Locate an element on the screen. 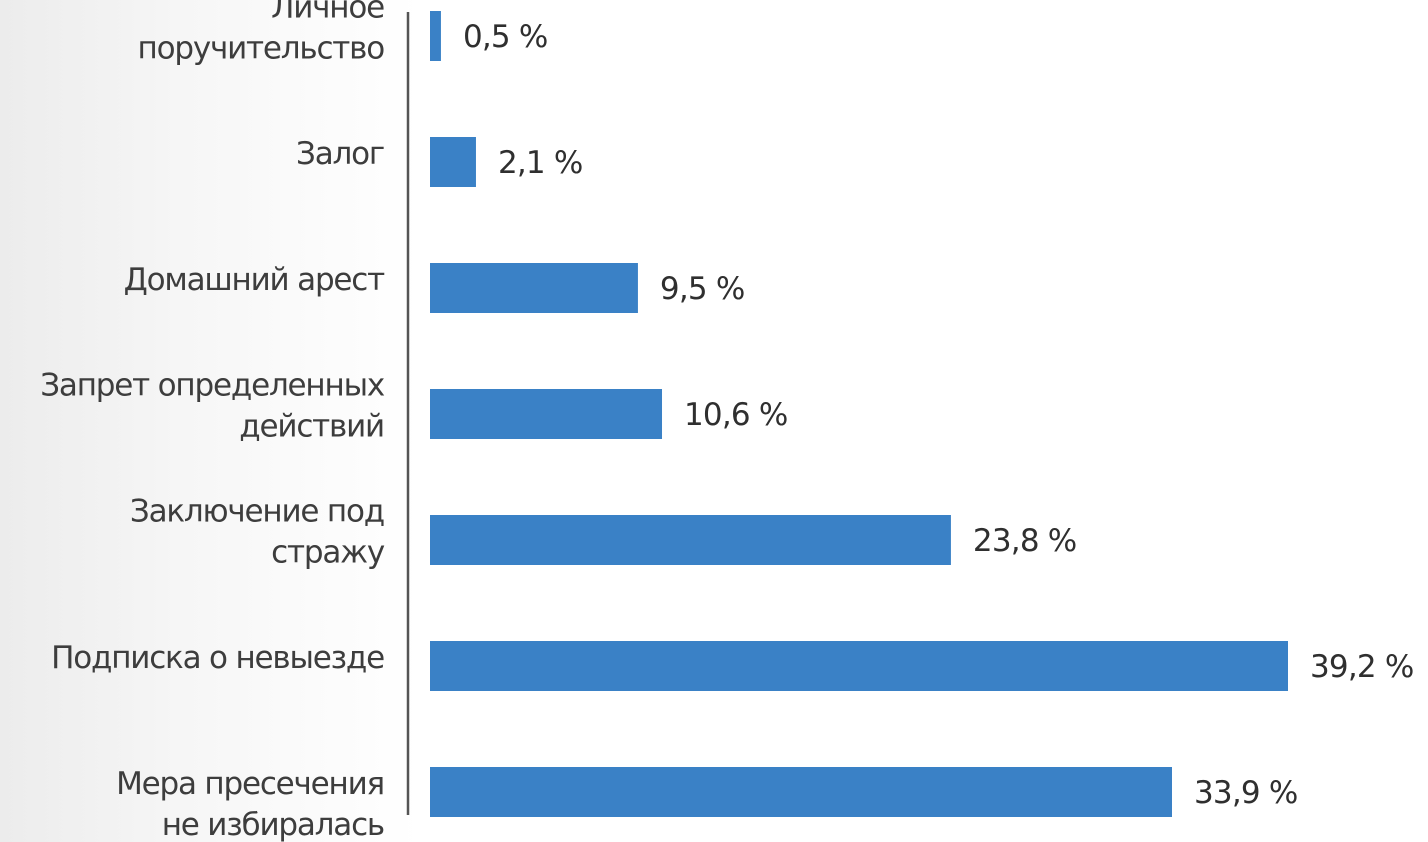  category-label: действий is located at coordinates (311, 427).